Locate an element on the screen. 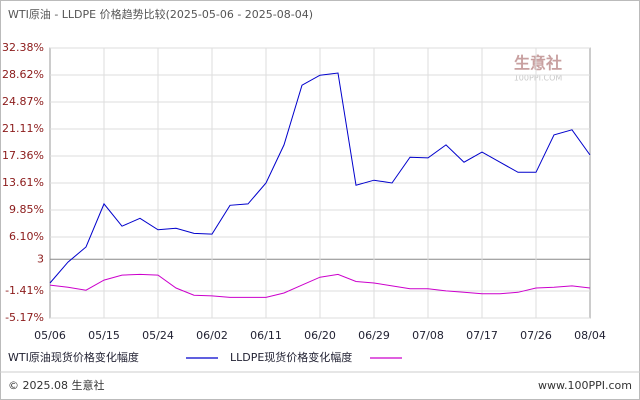 This screenshot has height=400, width=640. y-tick-label: 32.38% is located at coordinates (23, 47).